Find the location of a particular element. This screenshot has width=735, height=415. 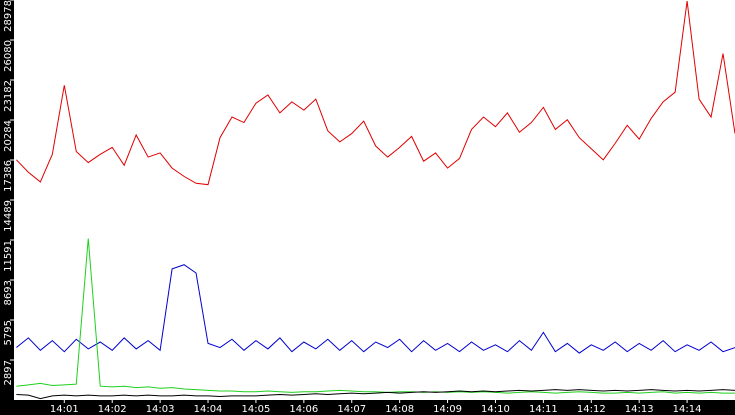

y-tick-label: 28978 is located at coordinates (8, 16).